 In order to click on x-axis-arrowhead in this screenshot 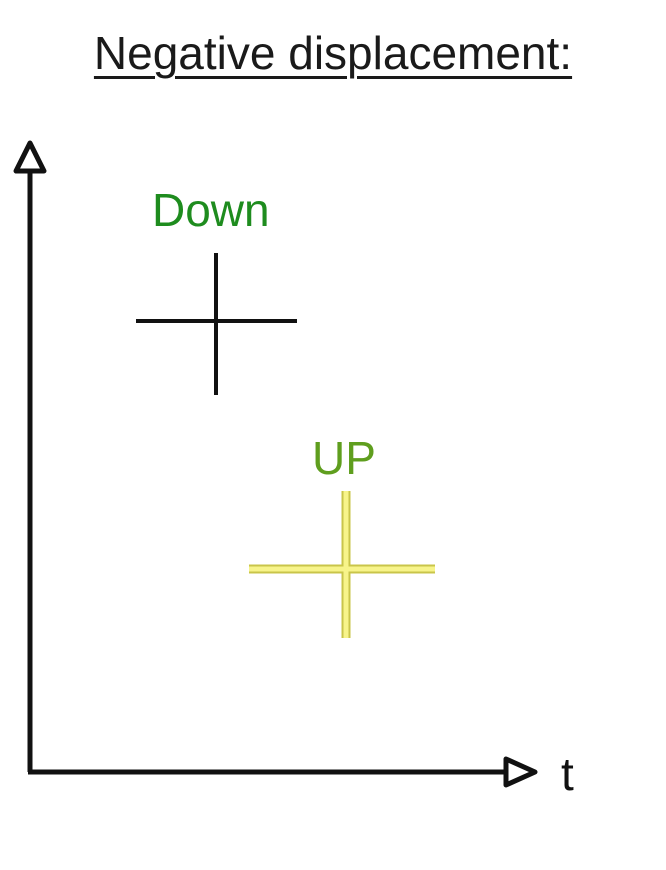, I will do `click(520, 772)`.